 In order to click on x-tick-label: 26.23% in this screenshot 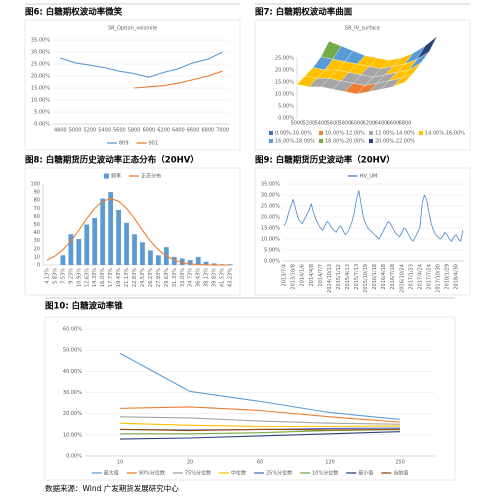, I will do `click(151, 277)`.